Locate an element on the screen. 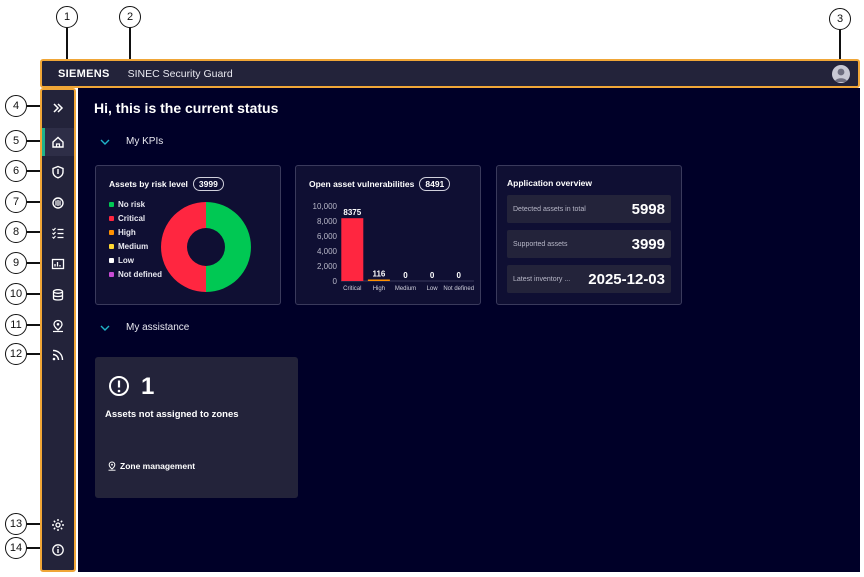  risk-donut-chart is located at coordinates (206, 247).